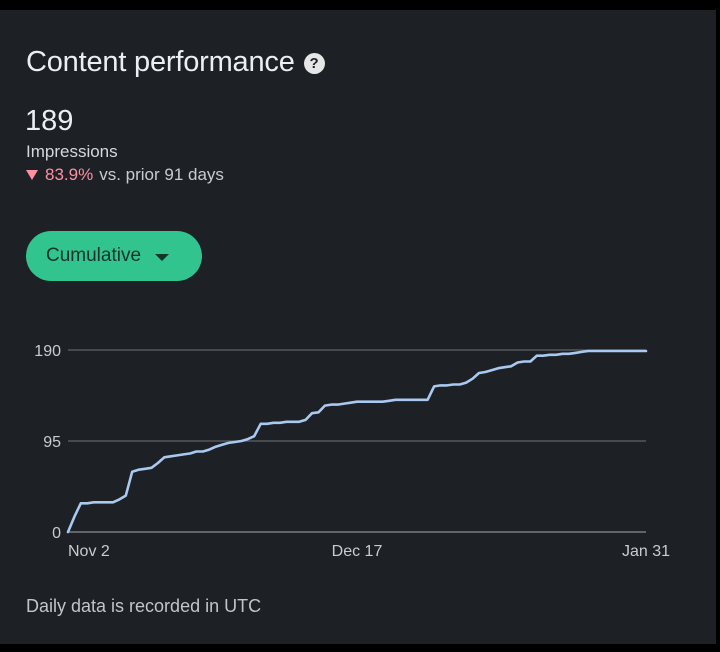  I want to click on y-tick-label: 190, so click(47, 351).